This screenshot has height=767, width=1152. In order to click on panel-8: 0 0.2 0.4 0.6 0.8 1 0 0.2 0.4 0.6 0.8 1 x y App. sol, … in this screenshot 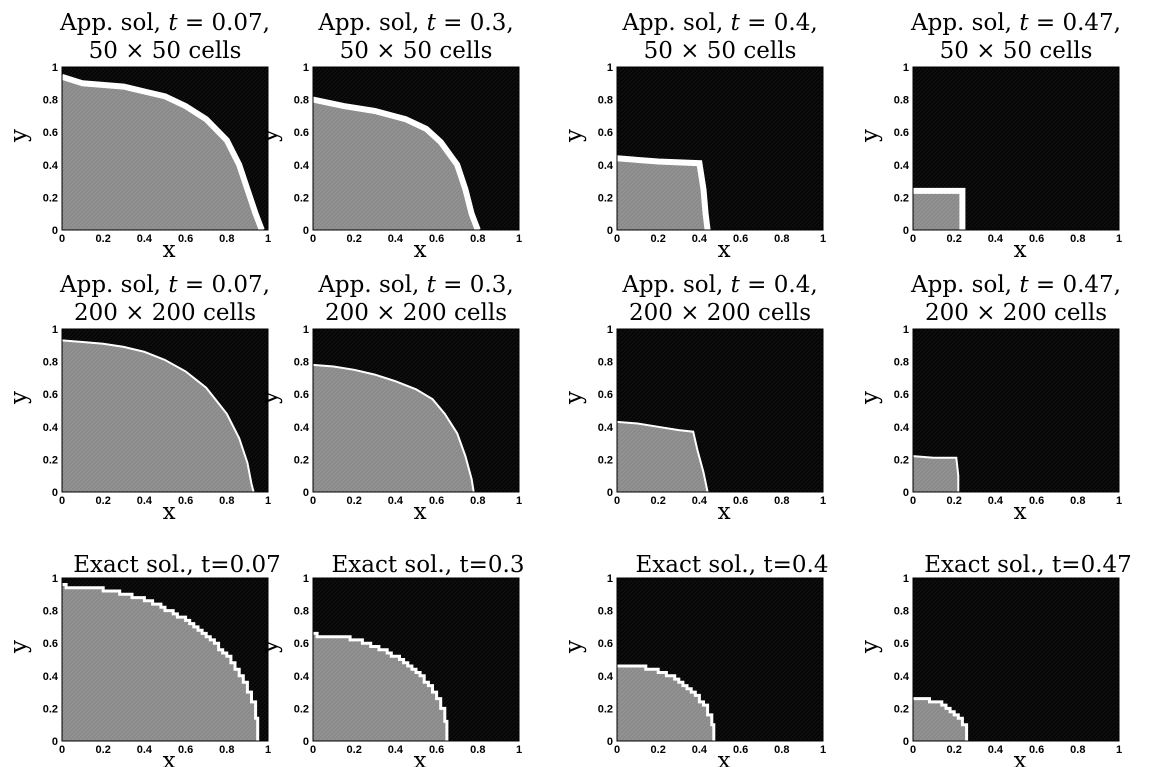, I will do `click(989, 398)`.